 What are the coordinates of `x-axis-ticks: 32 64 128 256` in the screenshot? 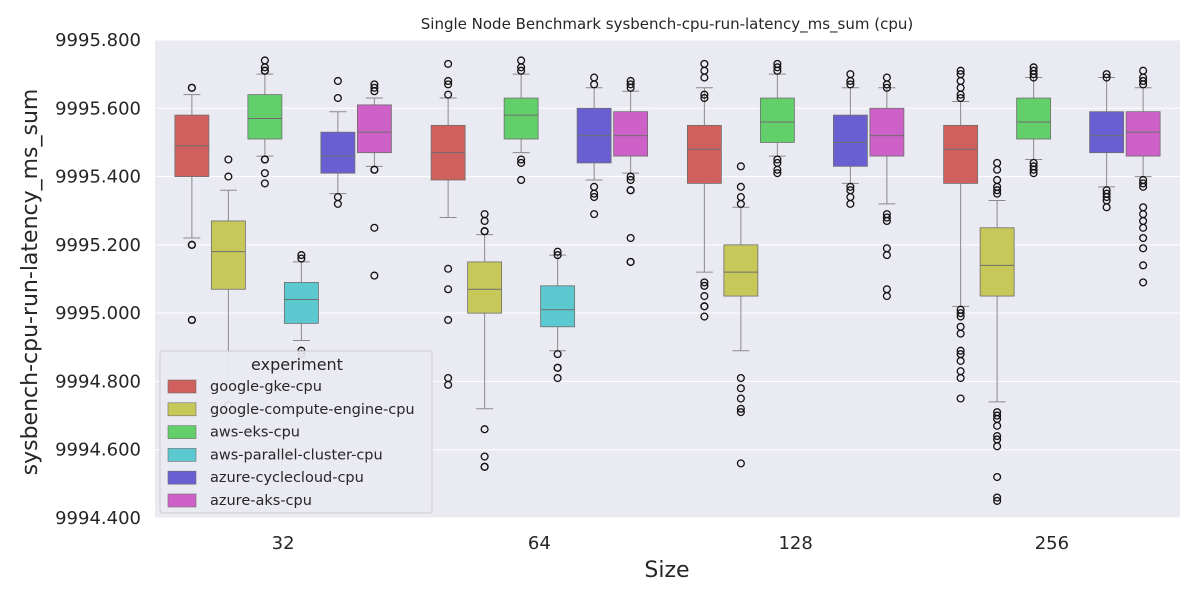 It's located at (670, 543).